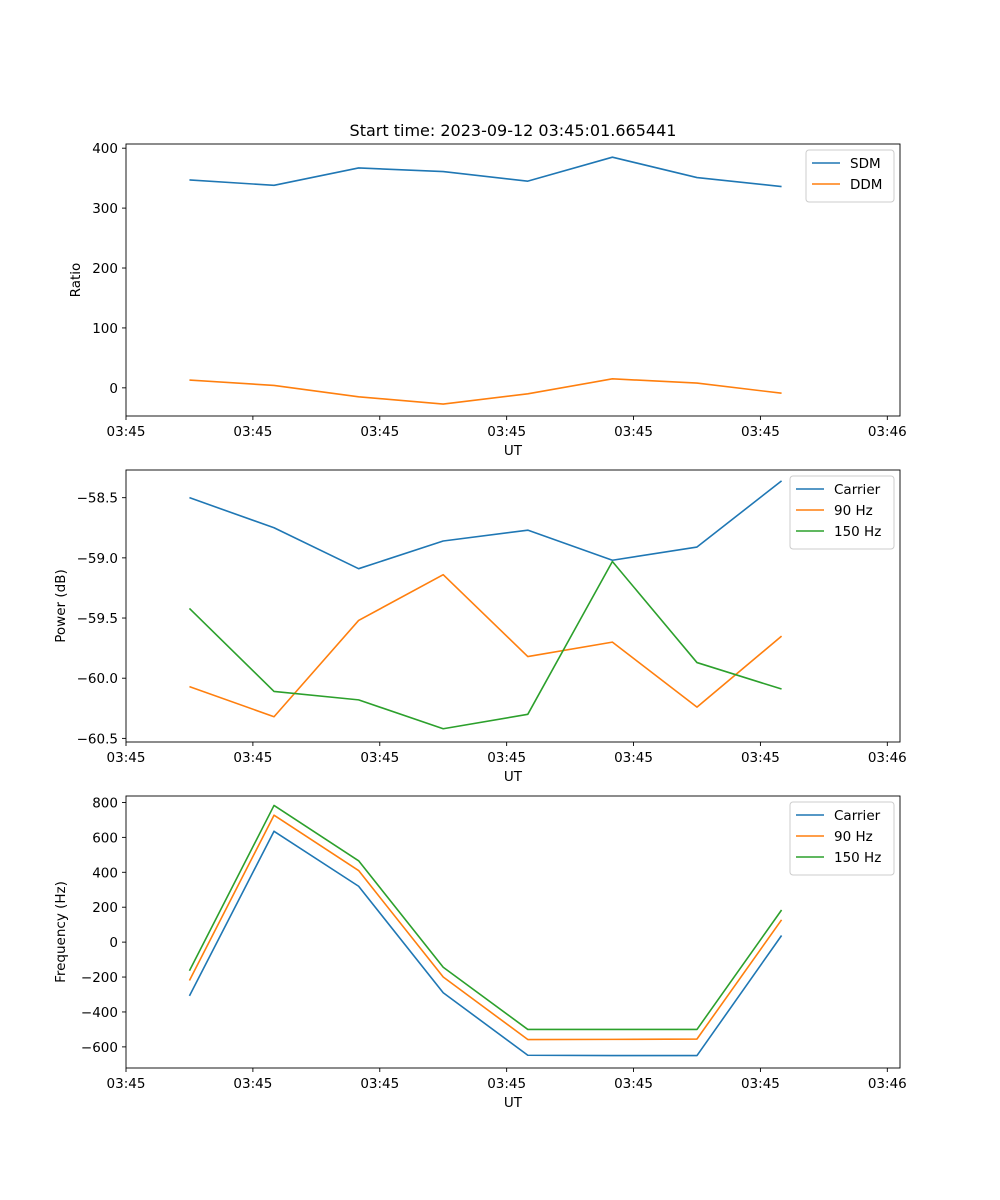  What do you see at coordinates (61, 605) in the screenshot?
I see `y-axis-label: Power (dB)` at bounding box center [61, 605].